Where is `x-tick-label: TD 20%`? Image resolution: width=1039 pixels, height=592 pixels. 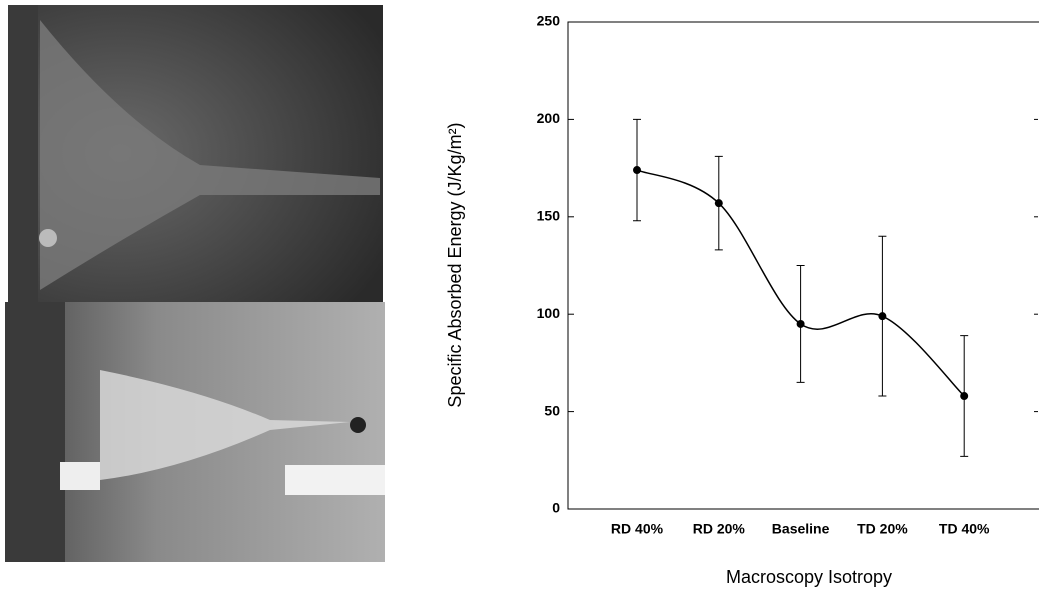 x-tick-label: TD 20% is located at coordinates (882, 529).